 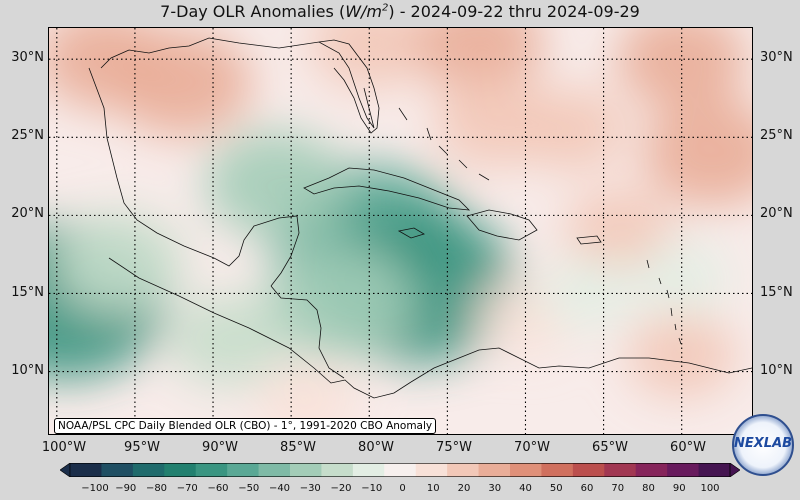 I want to click on noaa-psl-logo: NEXLAB, so click(x=763, y=445).